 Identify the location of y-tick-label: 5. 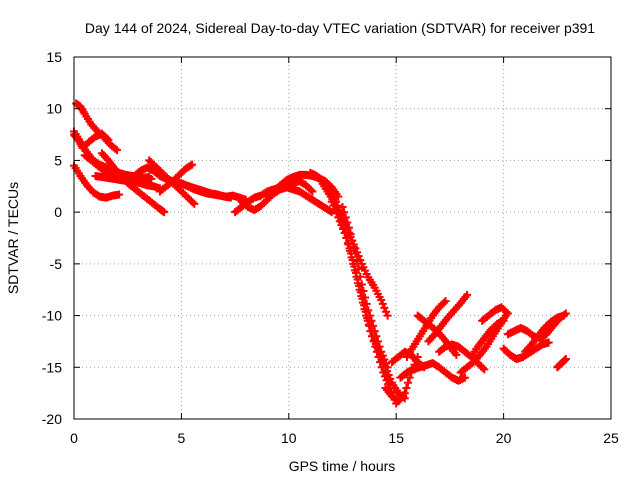
(58, 160).